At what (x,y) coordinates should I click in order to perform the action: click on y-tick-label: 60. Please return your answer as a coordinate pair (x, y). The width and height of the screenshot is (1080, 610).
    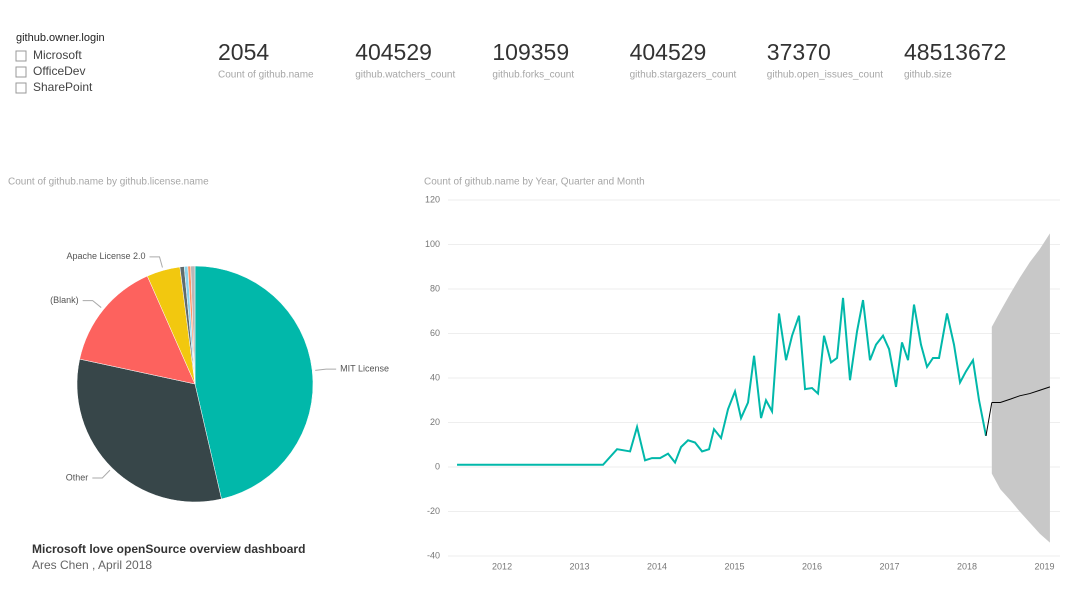
    Looking at the image, I should click on (435, 333).